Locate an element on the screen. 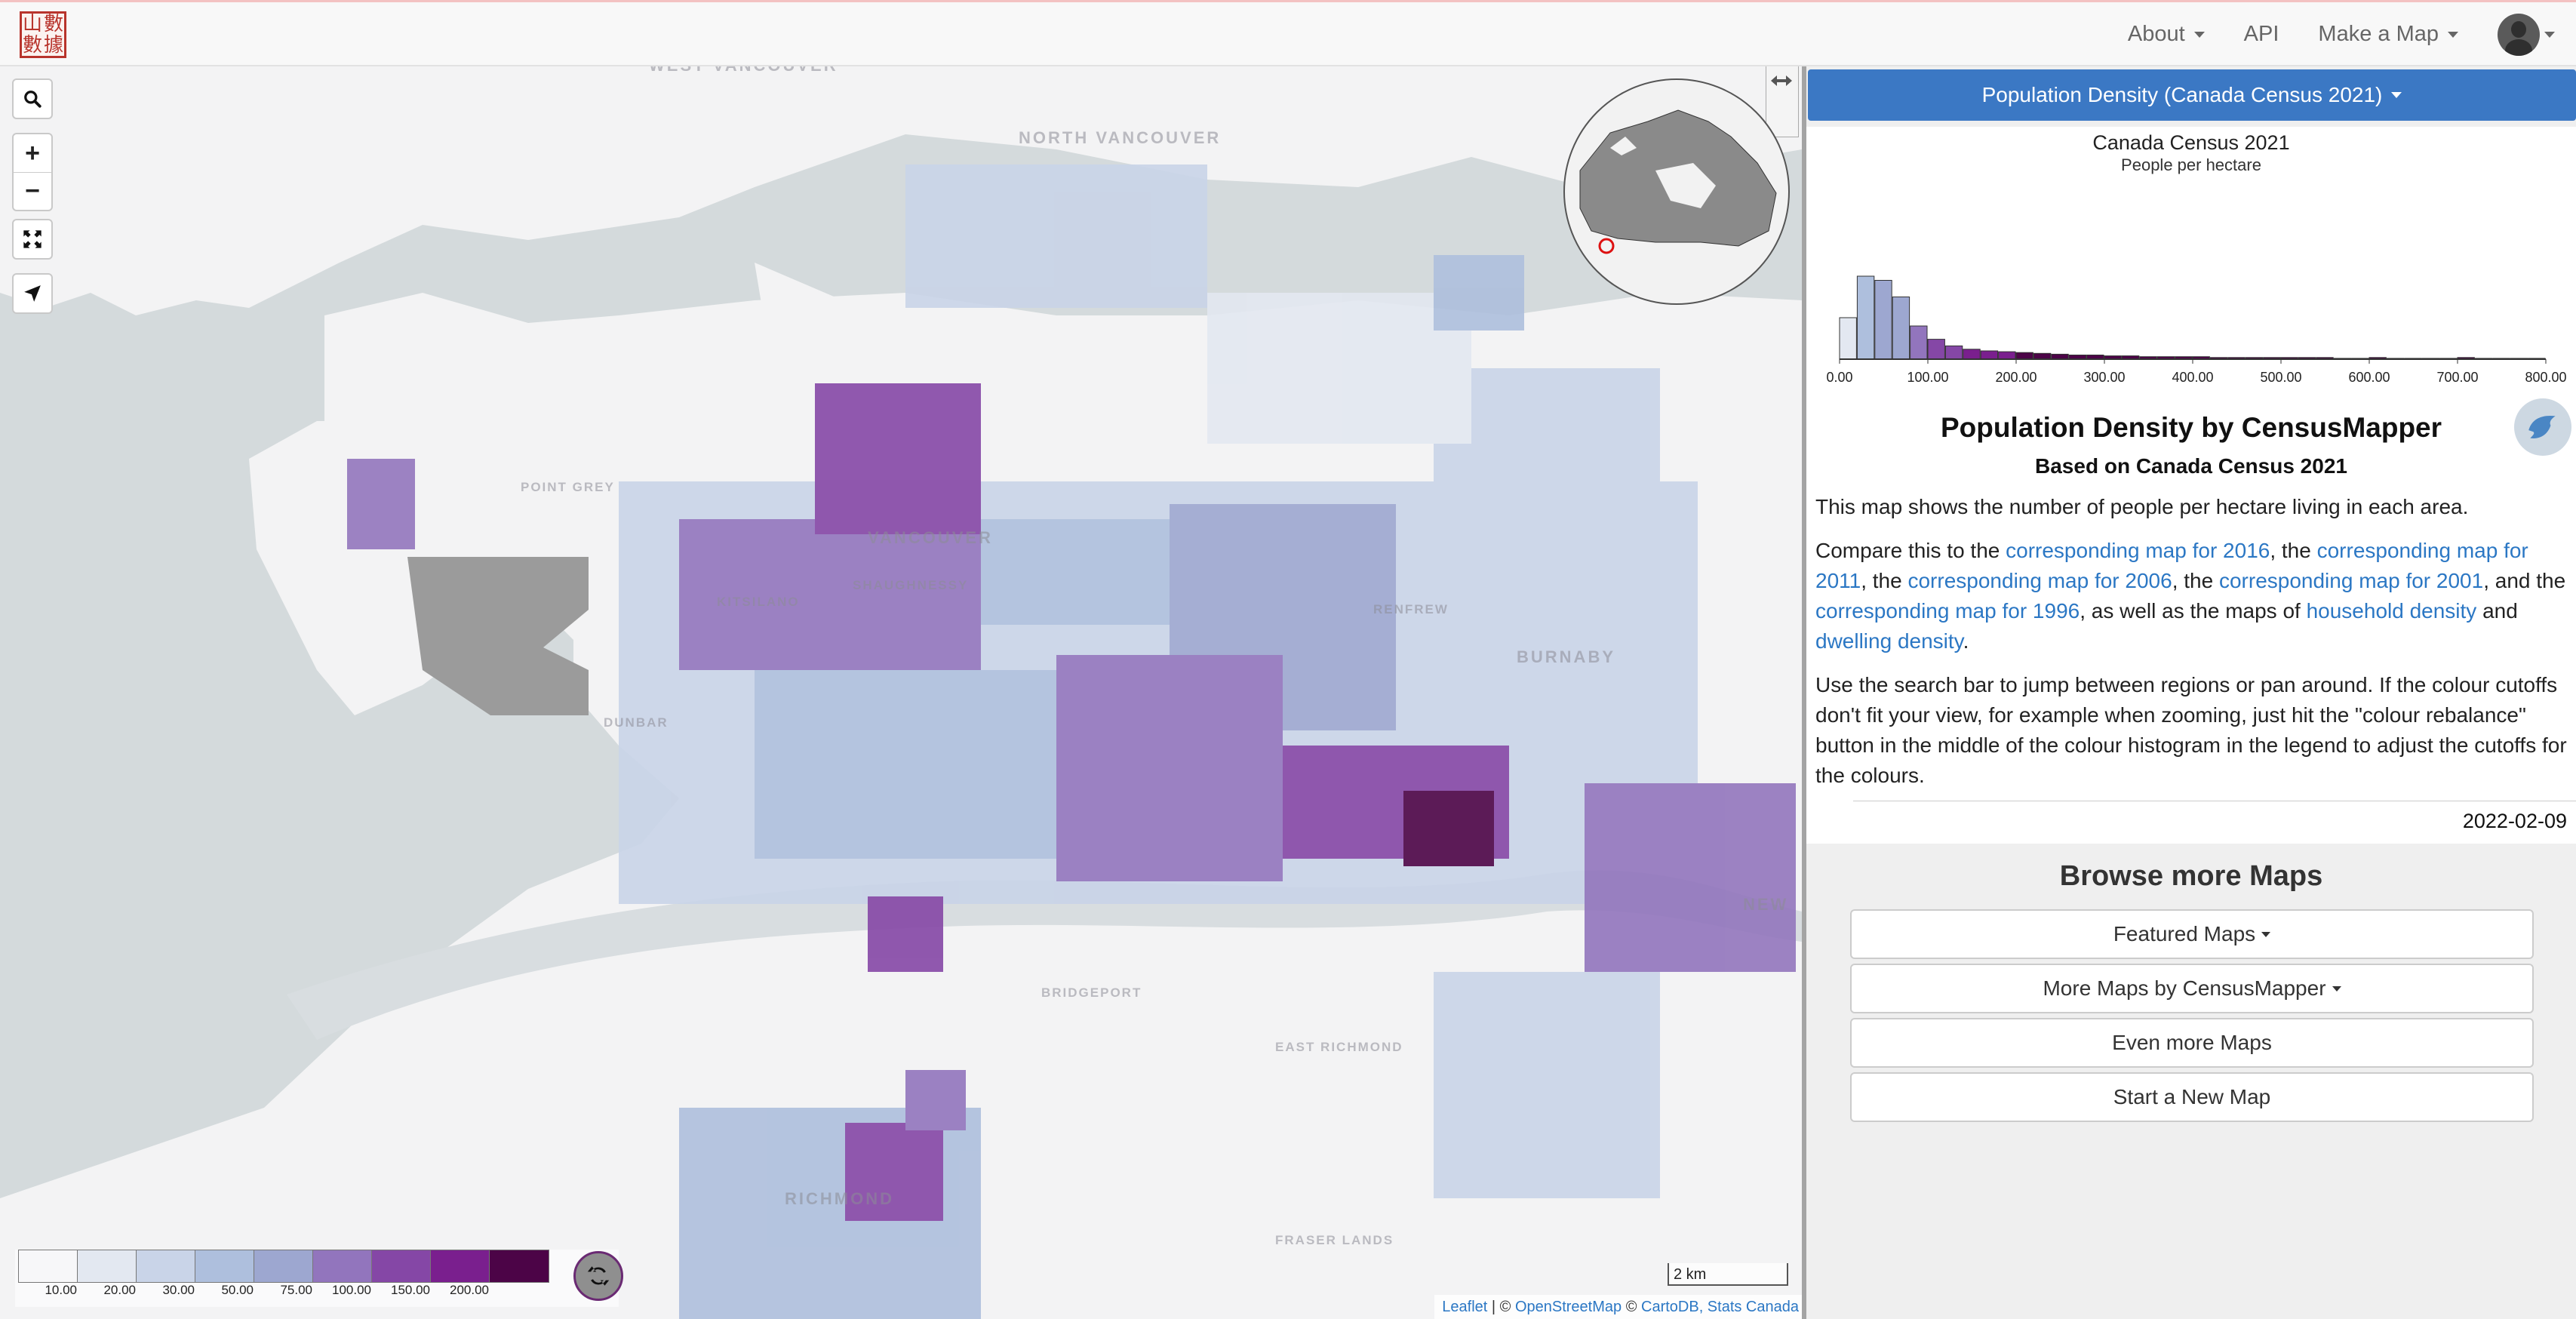 This screenshot has height=1319, width=2576. search-control is located at coordinates (32, 99).